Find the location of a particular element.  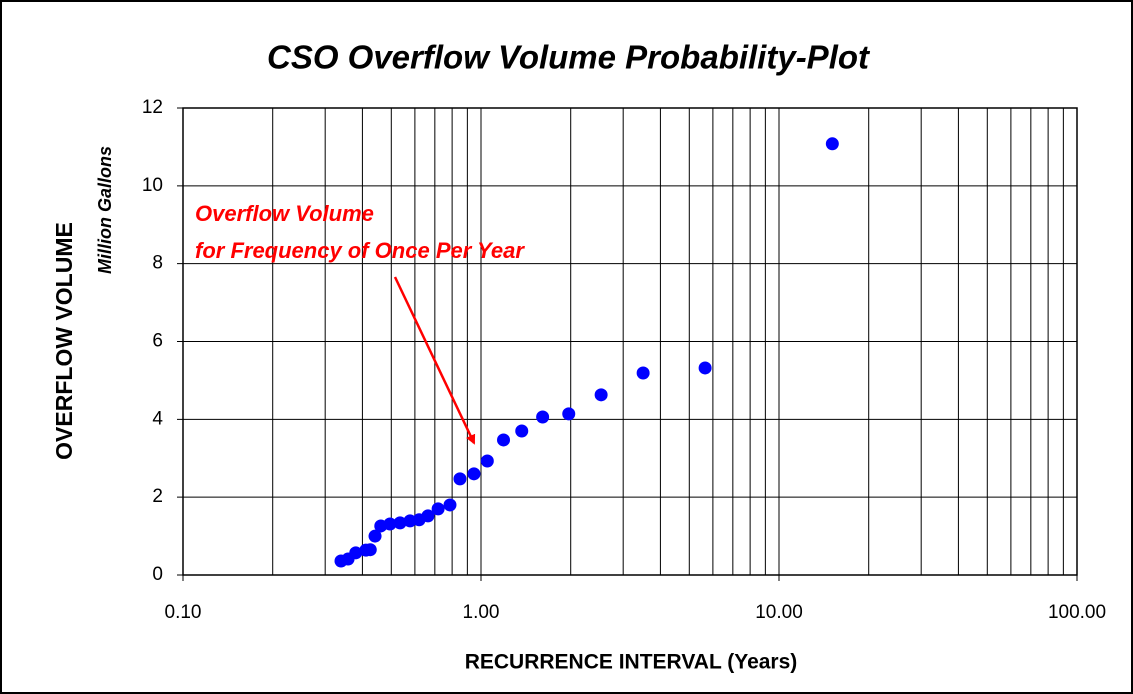

annotation: for Frequency of Once Per Year is located at coordinates (360, 250).